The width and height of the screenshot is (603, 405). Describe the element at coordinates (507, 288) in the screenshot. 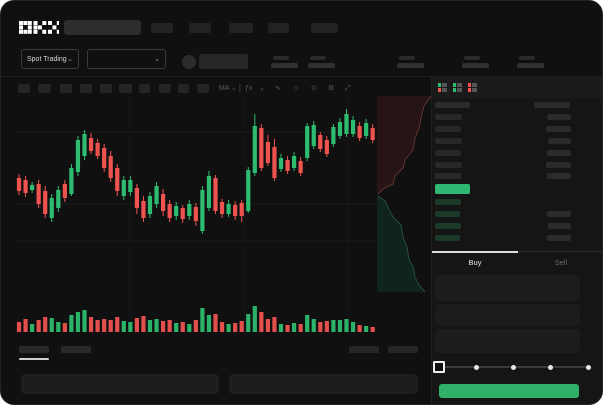

I see `price-input` at that location.